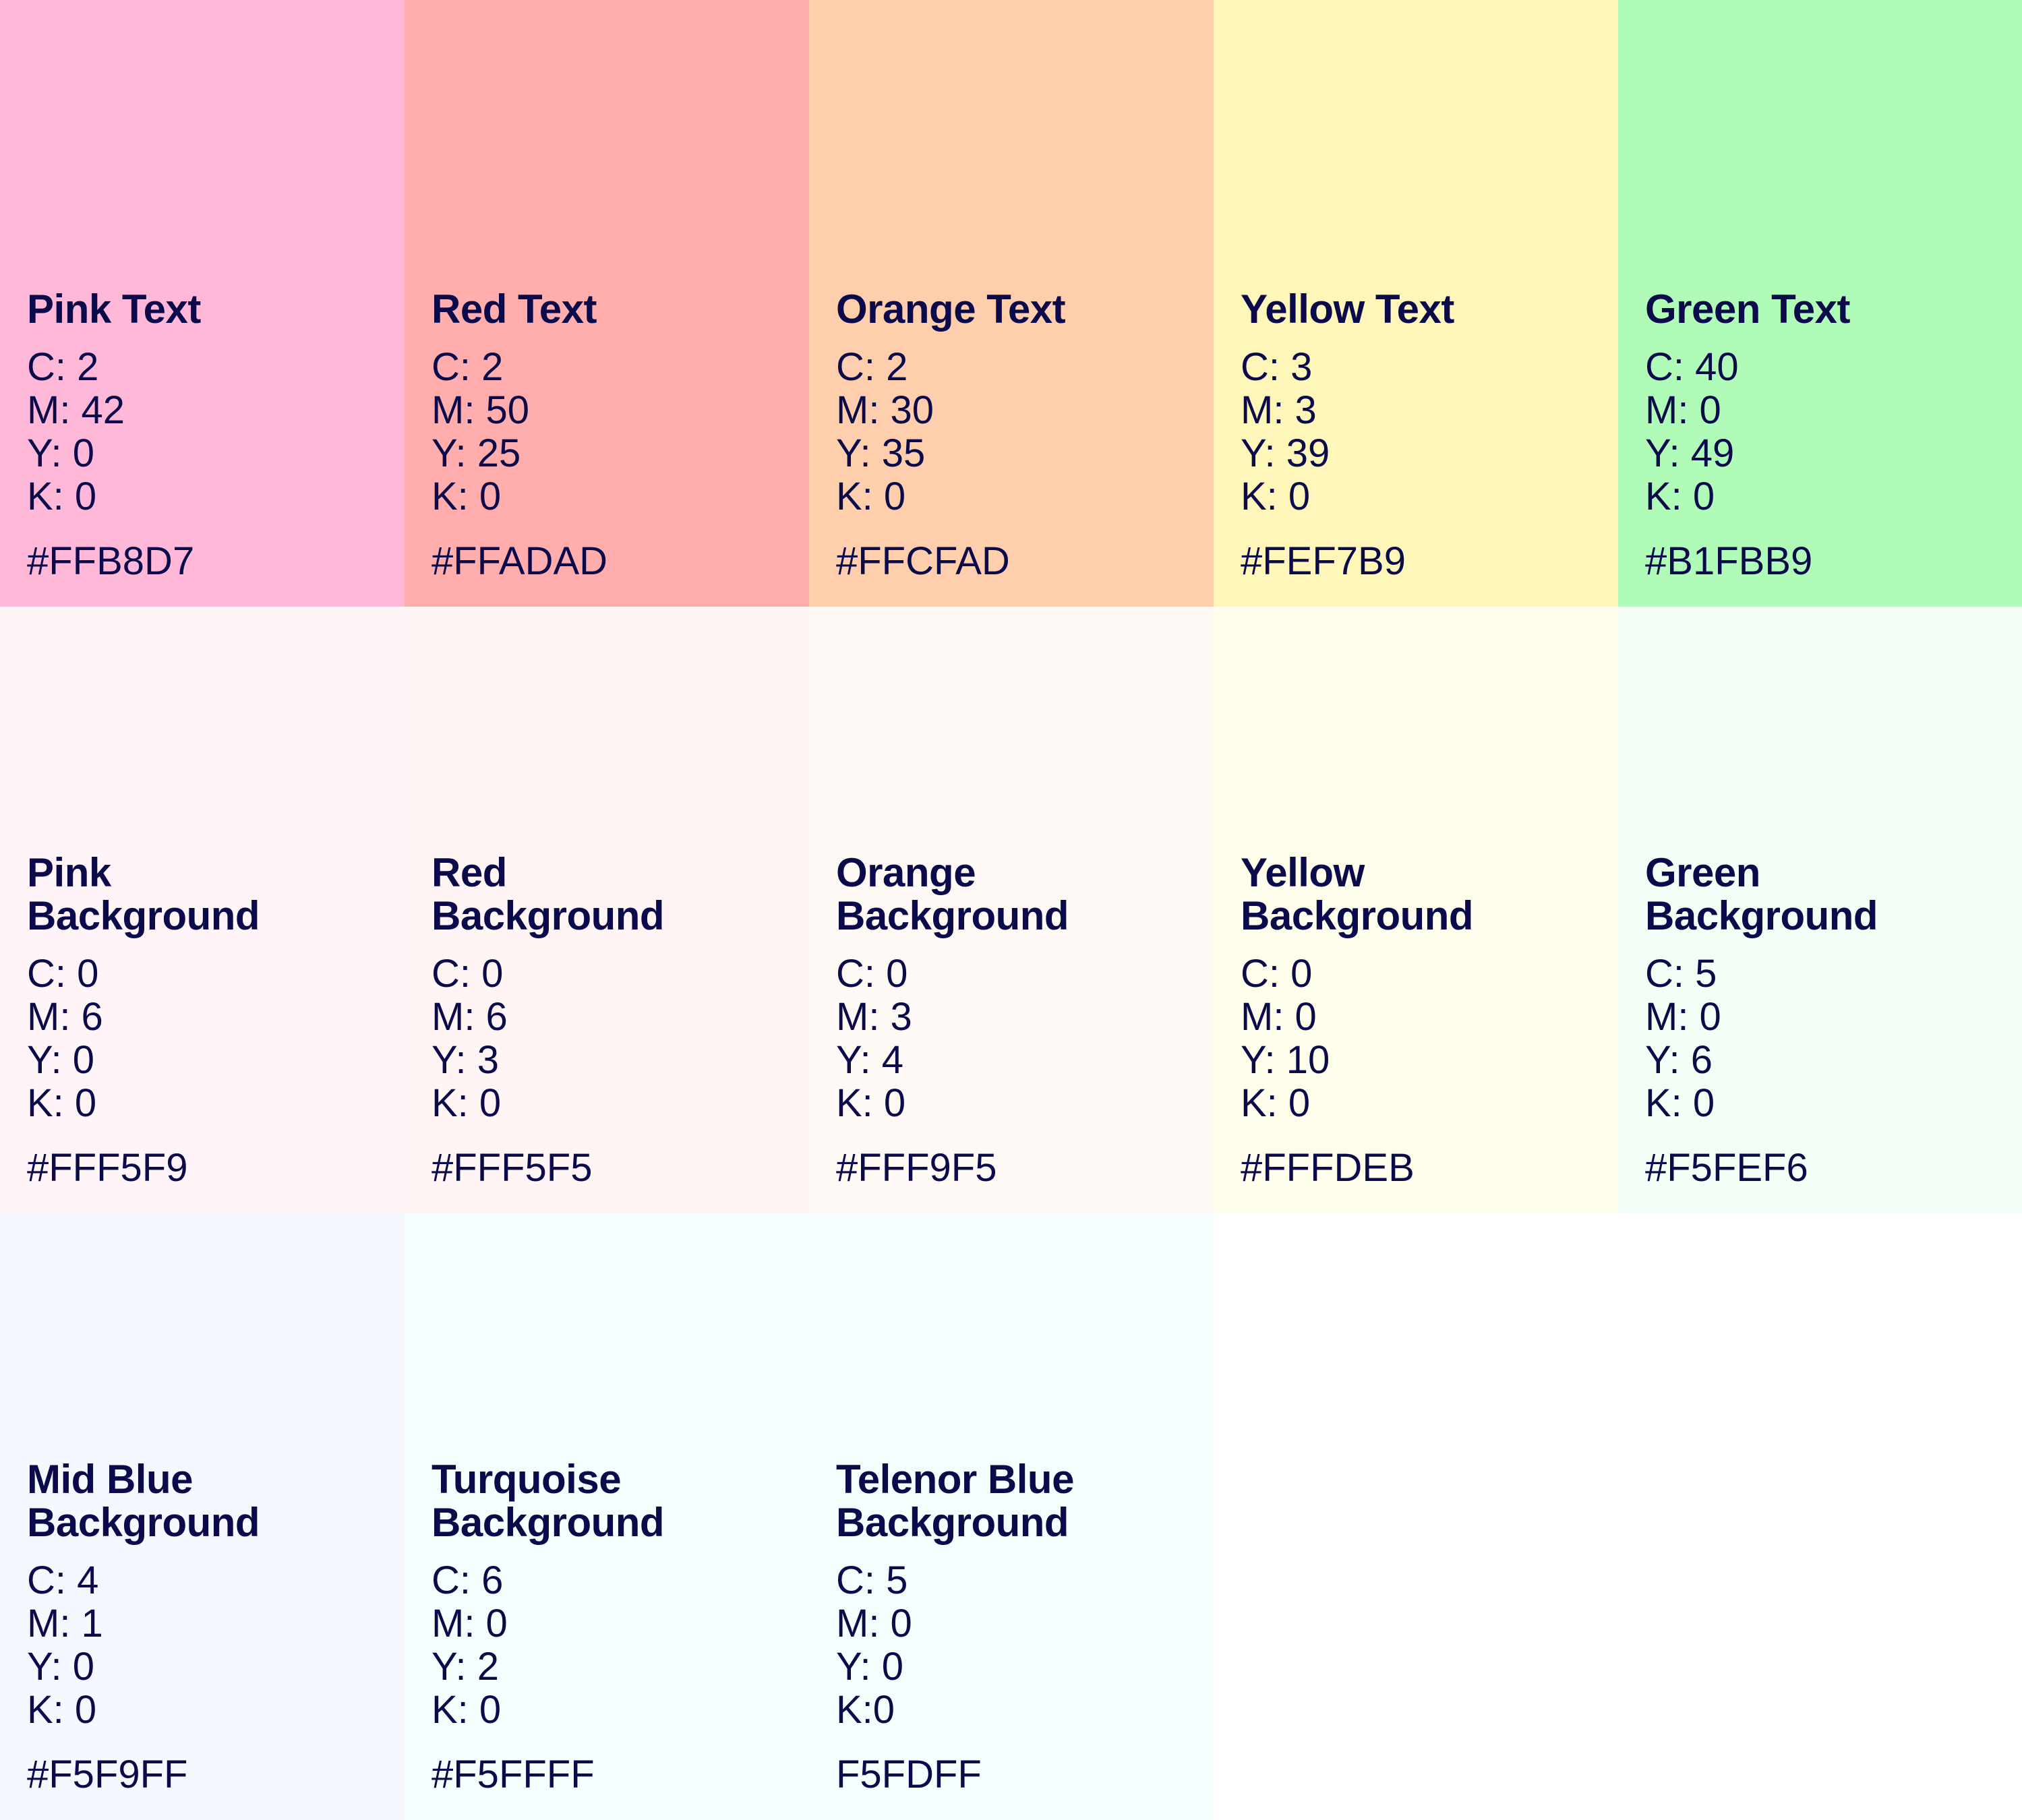 The width and height of the screenshot is (2022, 1820). What do you see at coordinates (1416, 303) in the screenshot?
I see `swatch-yellow-text: Yellow Text C: 3 M: 3 Y: 39 K: 0 #FEF7B9` at bounding box center [1416, 303].